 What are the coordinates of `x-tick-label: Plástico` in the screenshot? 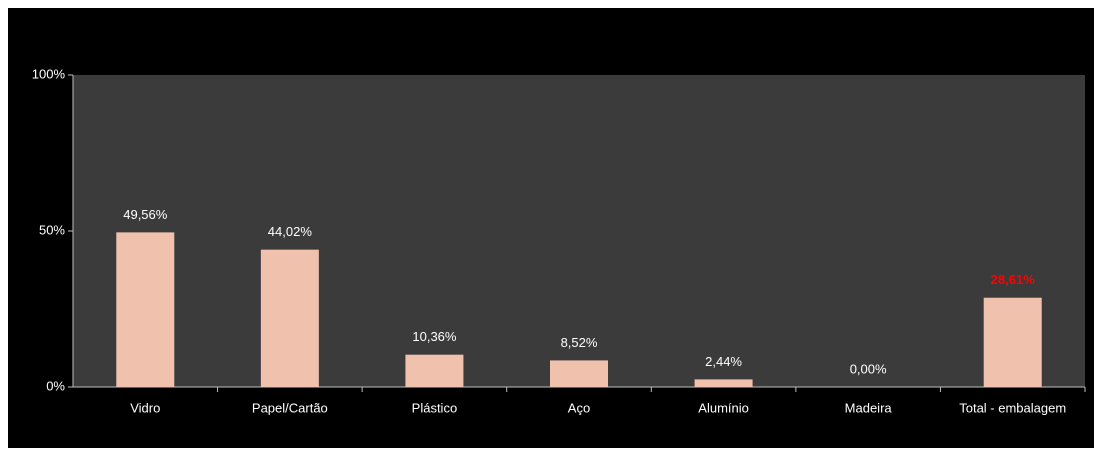 It's located at (435, 407).